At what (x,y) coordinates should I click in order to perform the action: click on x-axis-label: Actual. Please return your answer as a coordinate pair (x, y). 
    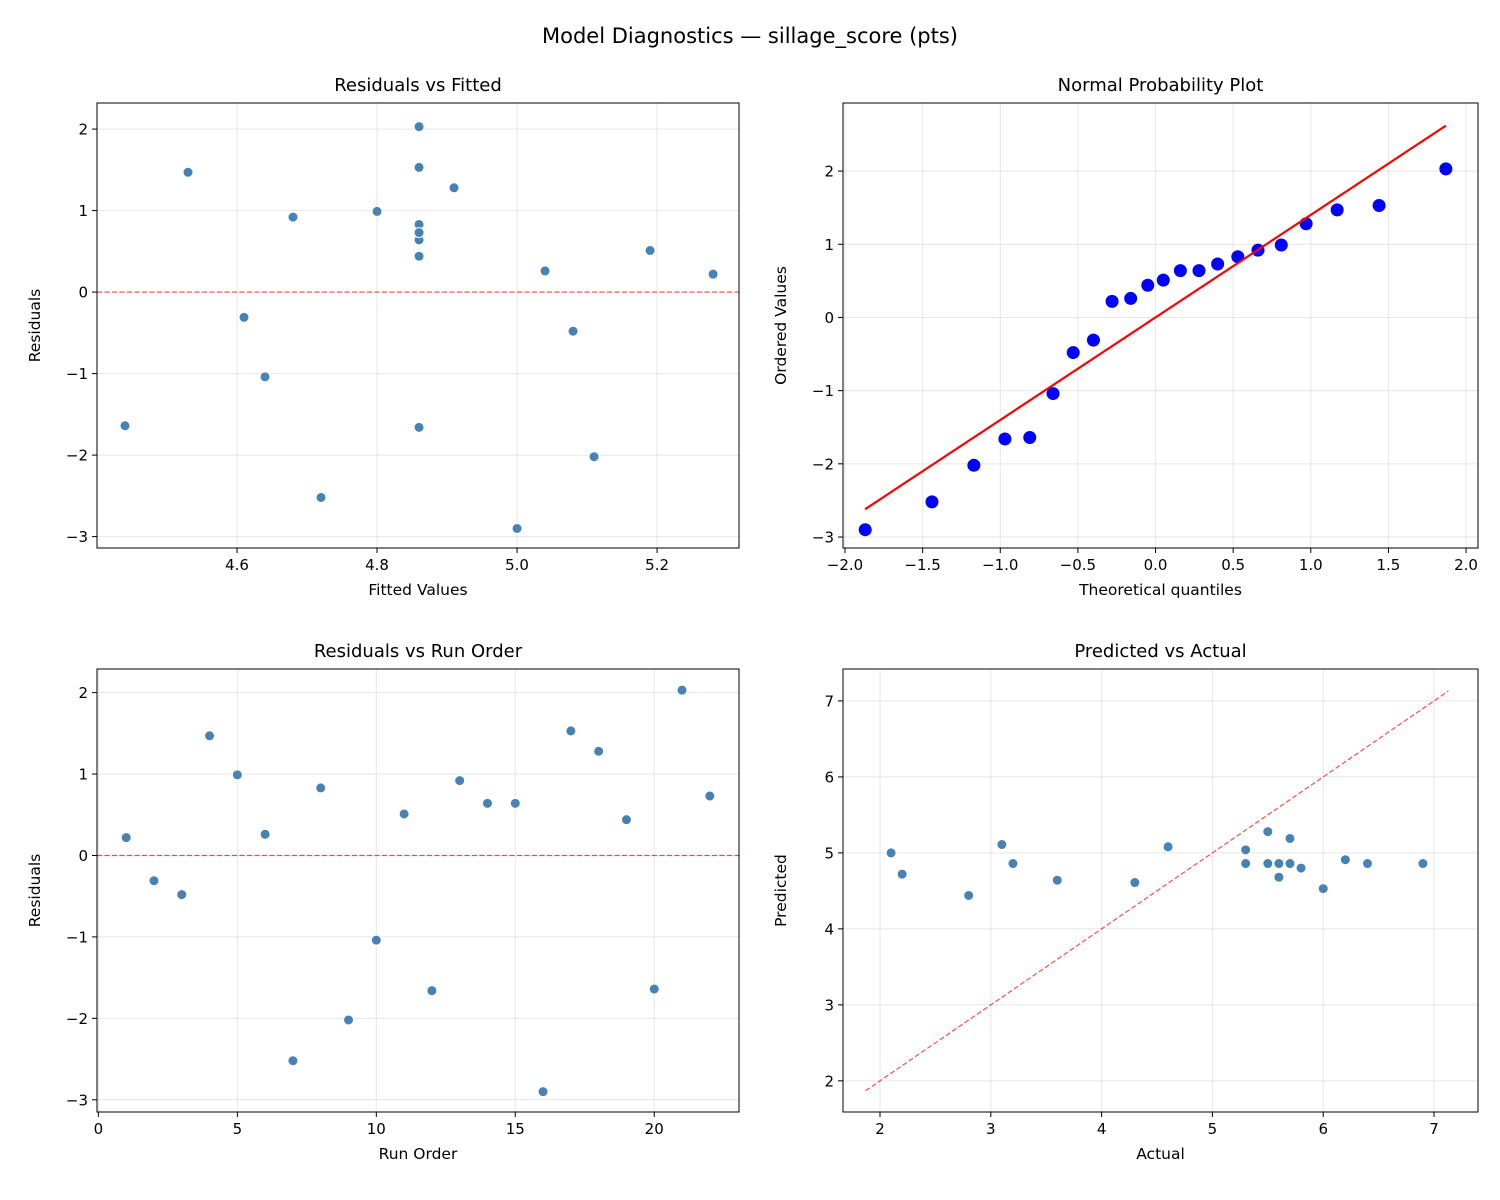
    Looking at the image, I should click on (1160, 1154).